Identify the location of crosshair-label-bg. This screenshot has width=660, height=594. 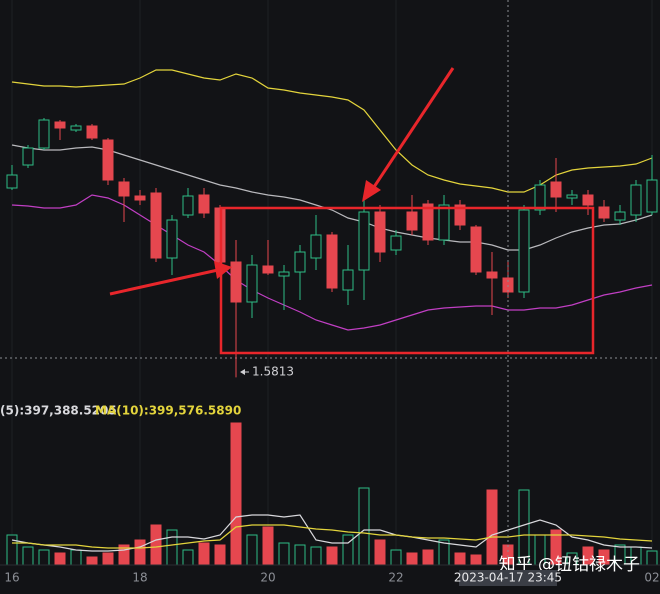
(508, 578).